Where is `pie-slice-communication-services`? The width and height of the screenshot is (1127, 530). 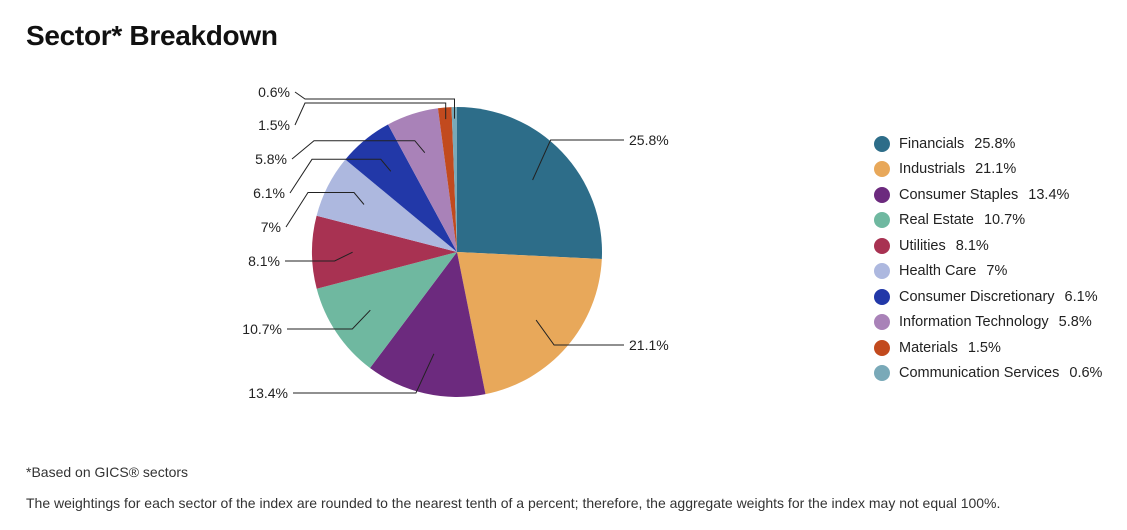 pie-slice-communication-services is located at coordinates (454, 179).